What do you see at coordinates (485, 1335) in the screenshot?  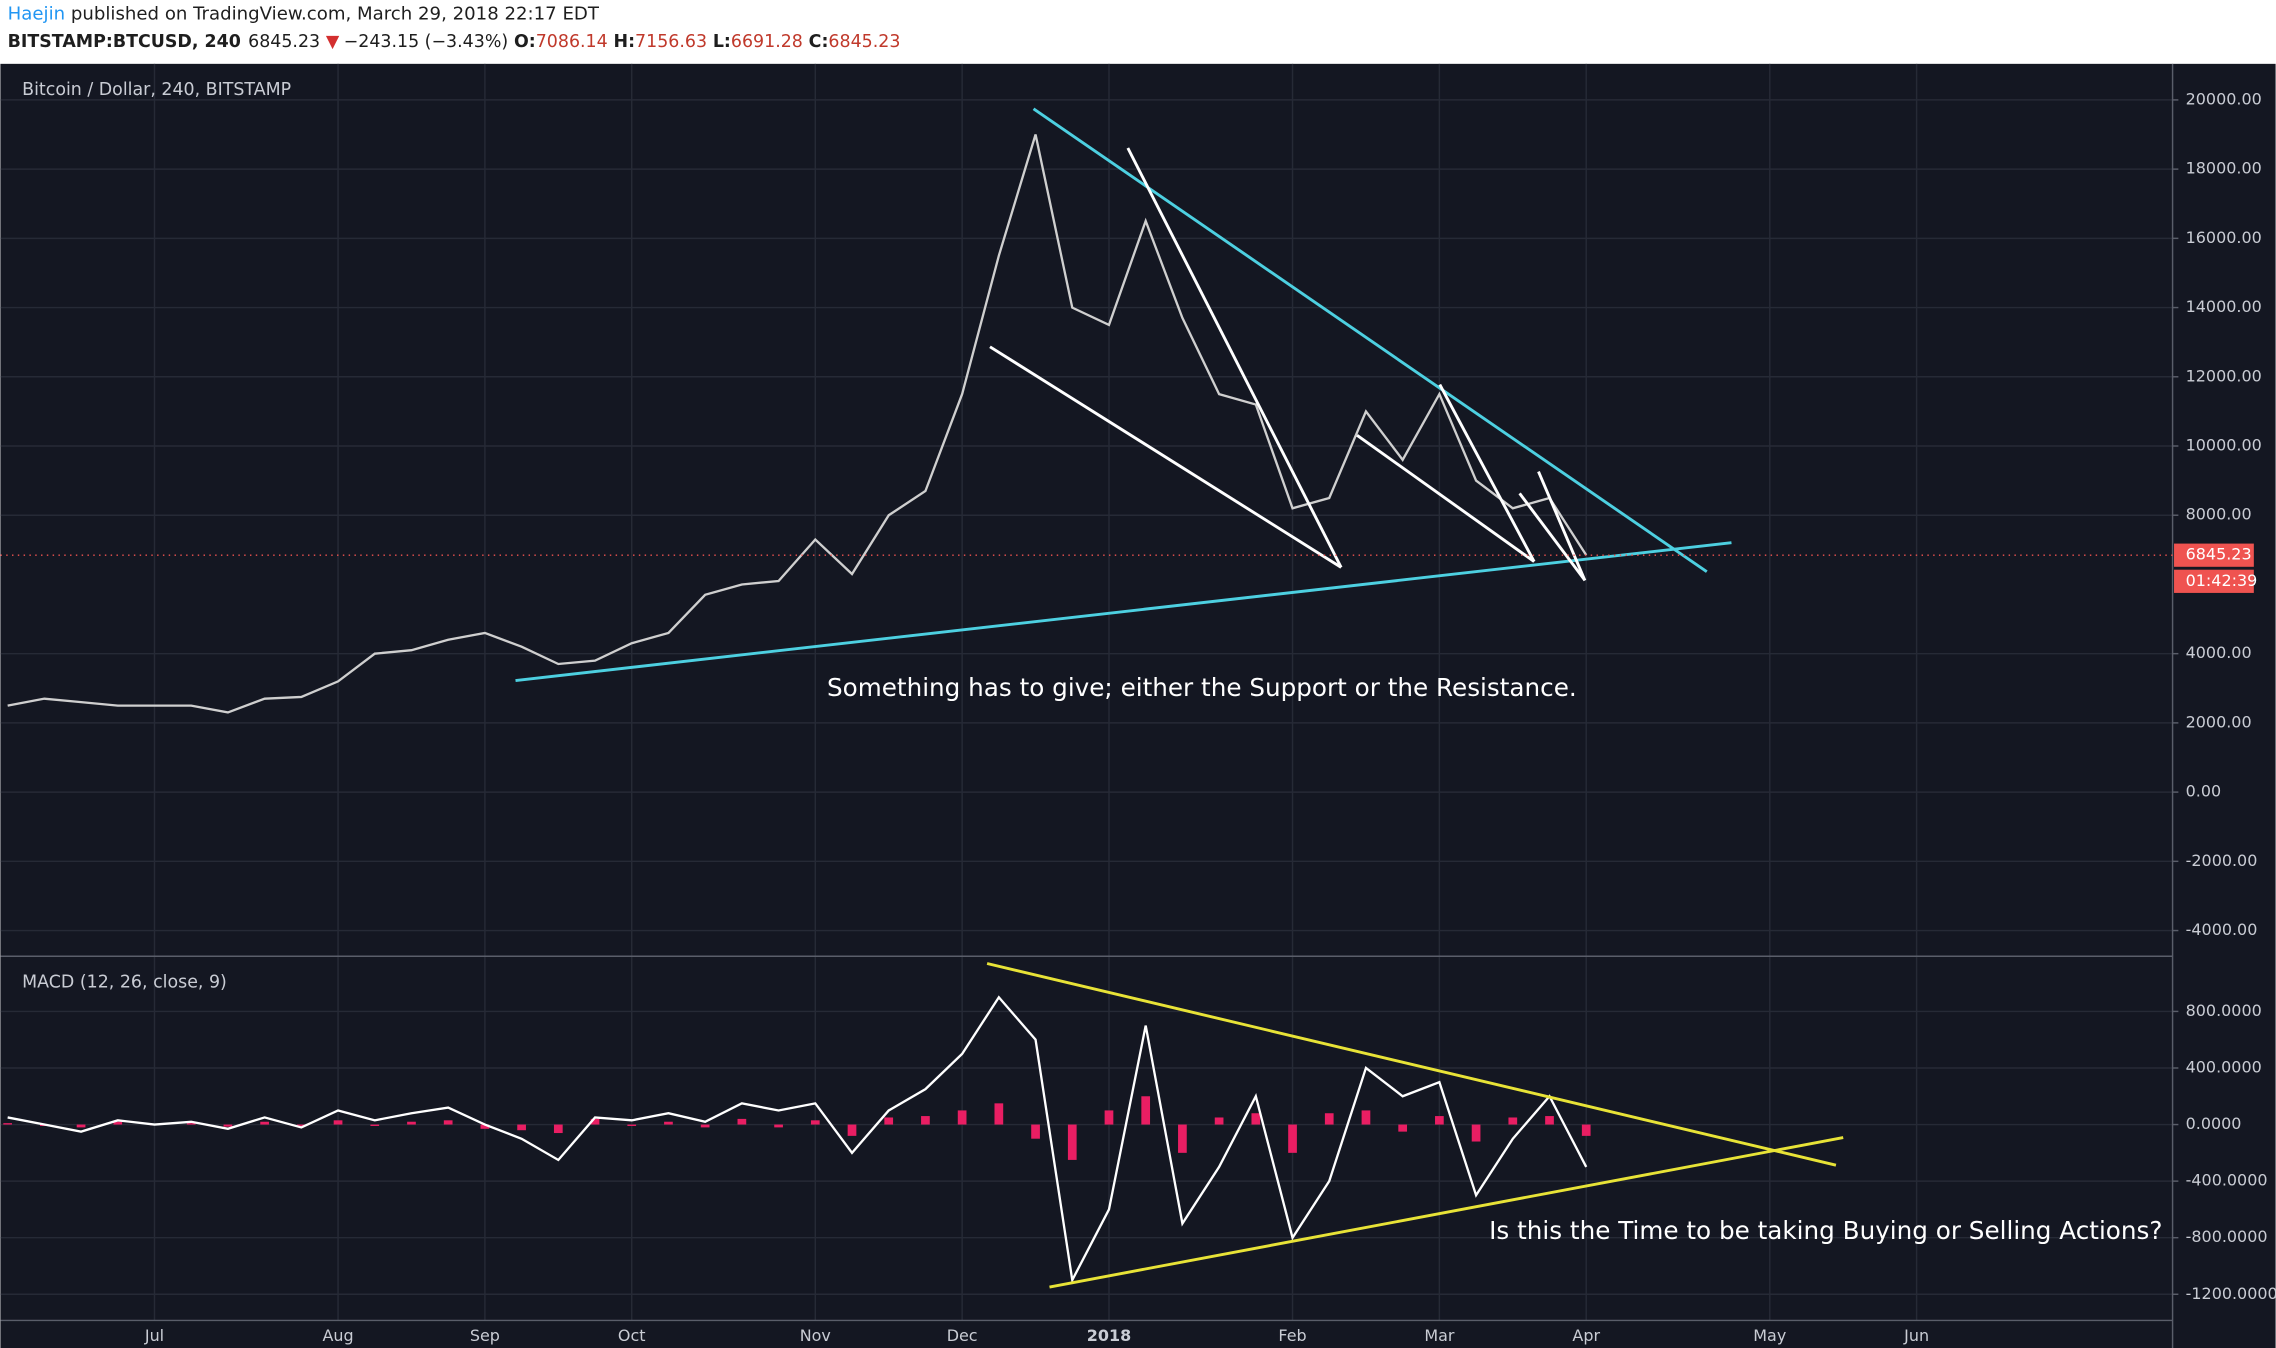 I see `x-tick-label: Sep` at bounding box center [485, 1335].